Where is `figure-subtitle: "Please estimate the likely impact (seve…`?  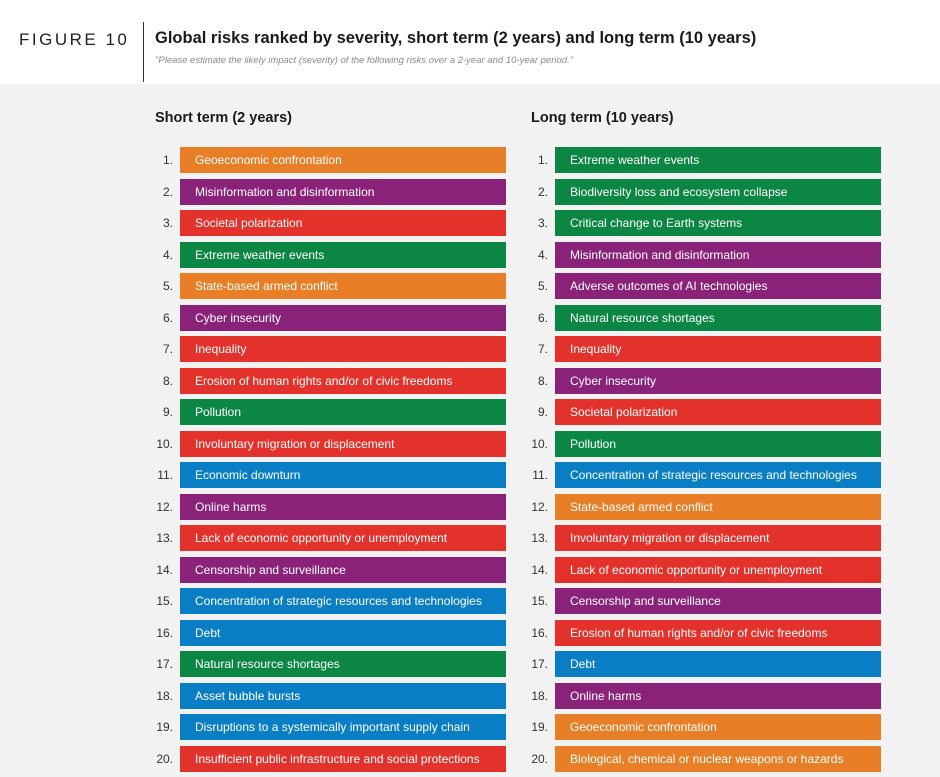
figure-subtitle: "Please estimate the likely impact (seve… is located at coordinates (364, 60).